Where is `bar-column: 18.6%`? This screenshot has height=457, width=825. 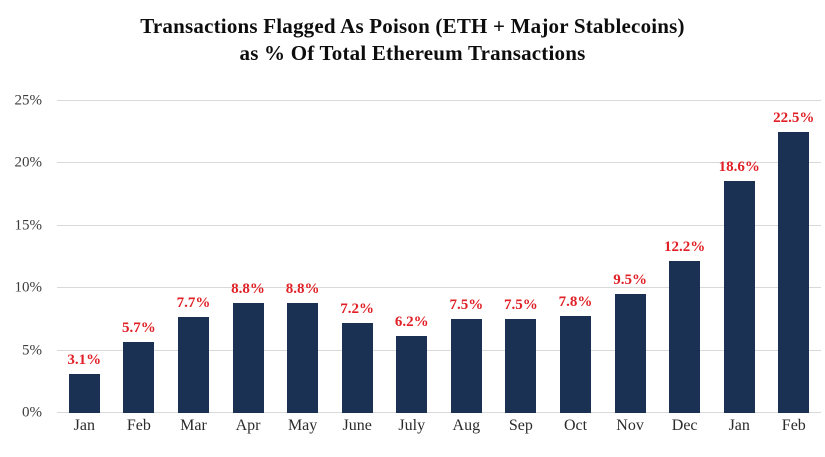 bar-column: 18.6% is located at coordinates (739, 257).